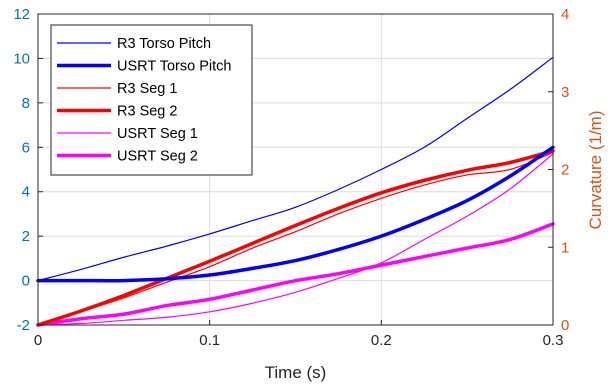 This screenshot has height=386, width=608. Describe the element at coordinates (38, 340) in the screenshot. I see `x-tick-label: 0` at that location.